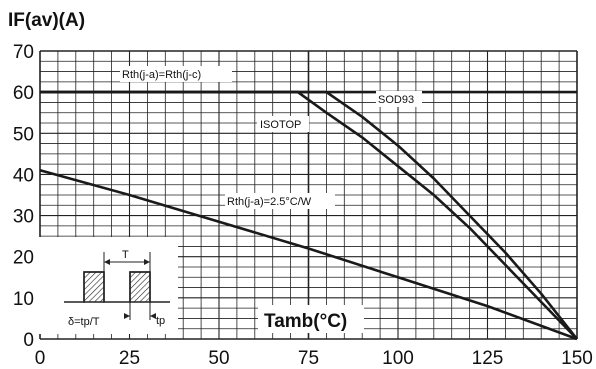  What do you see at coordinates (127, 316) in the screenshot?
I see `tp-arrow-head-left` at bounding box center [127, 316].